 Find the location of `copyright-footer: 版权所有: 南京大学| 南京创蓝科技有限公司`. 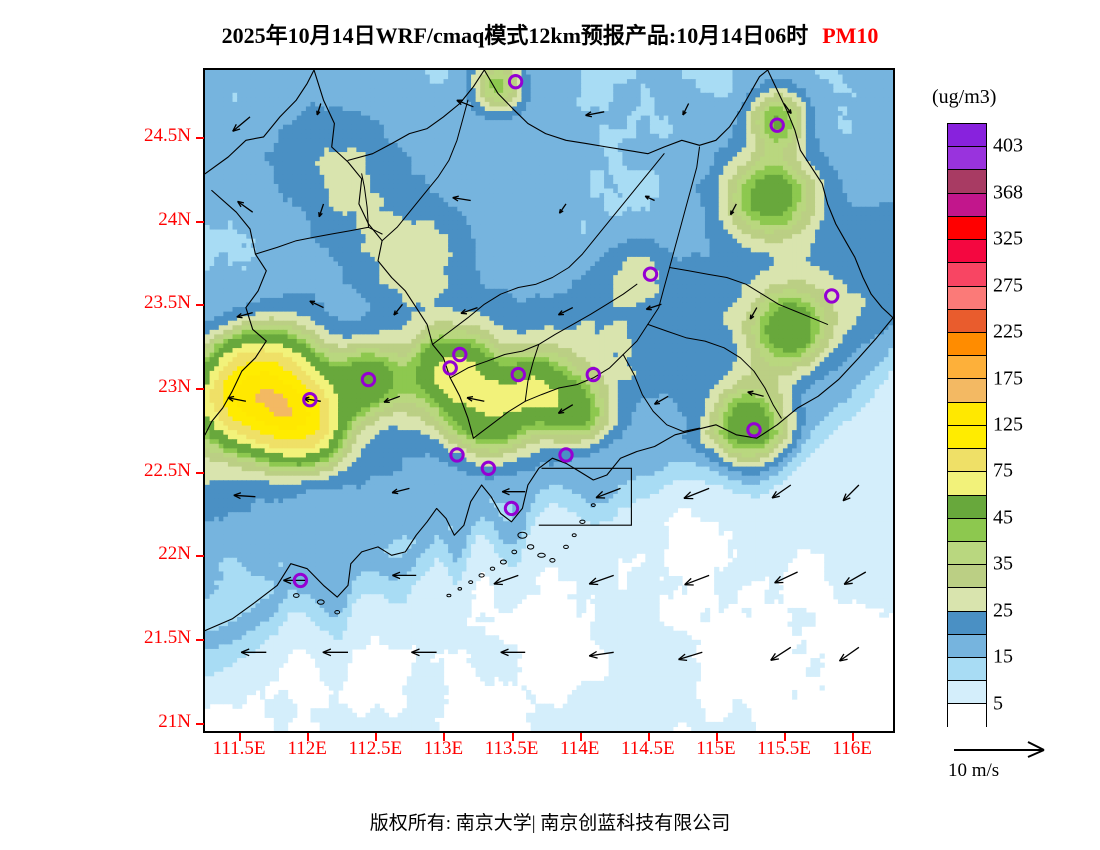

copyright-footer: 版权所有: 南京大学| 南京创蓝科技有限公司 is located at coordinates (550, 823).